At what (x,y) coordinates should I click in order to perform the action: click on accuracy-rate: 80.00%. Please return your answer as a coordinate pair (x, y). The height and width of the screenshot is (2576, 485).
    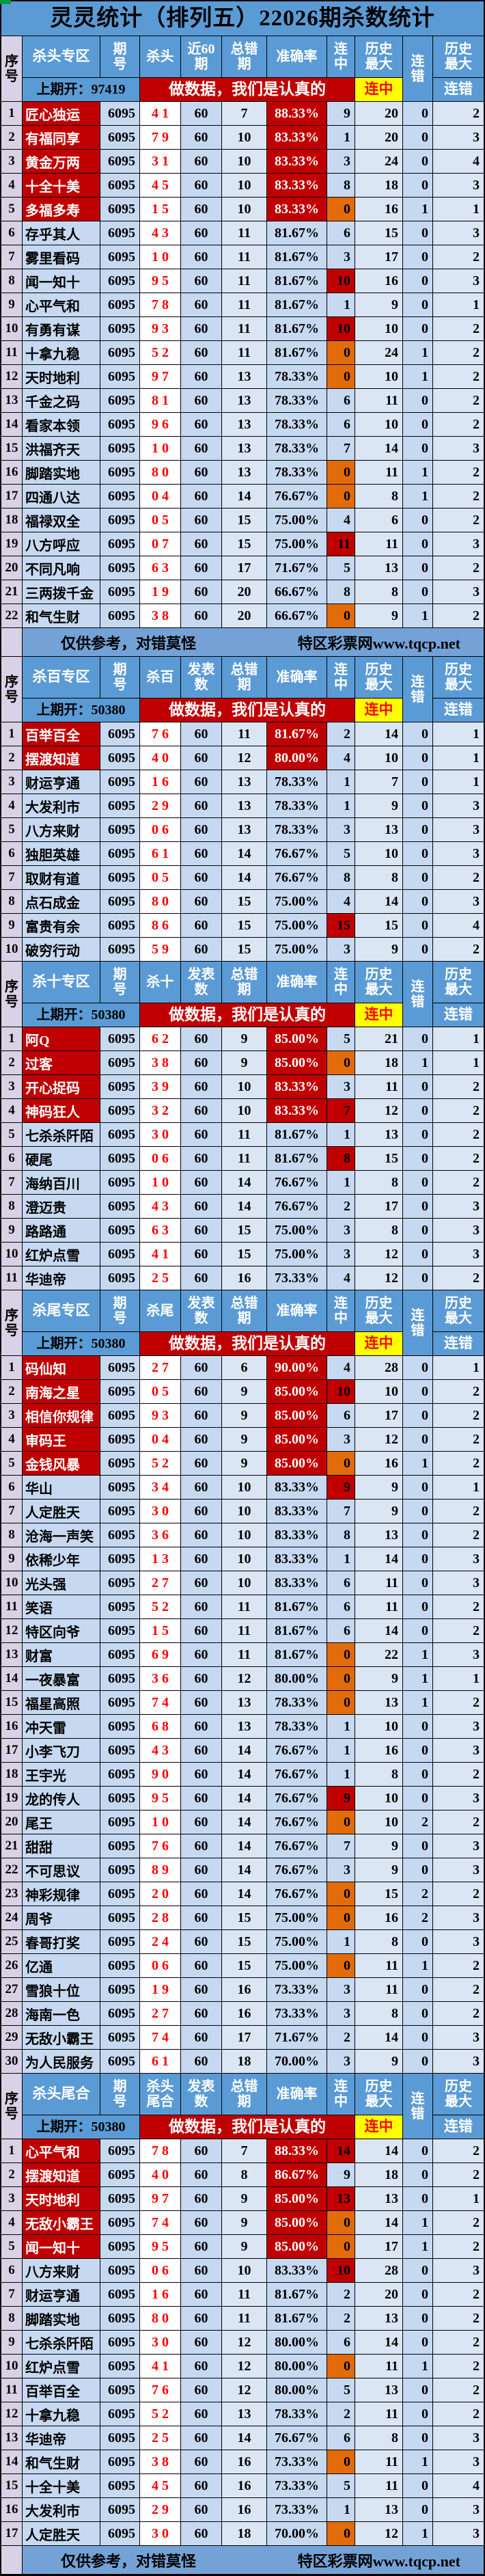
    Looking at the image, I should click on (297, 2343).